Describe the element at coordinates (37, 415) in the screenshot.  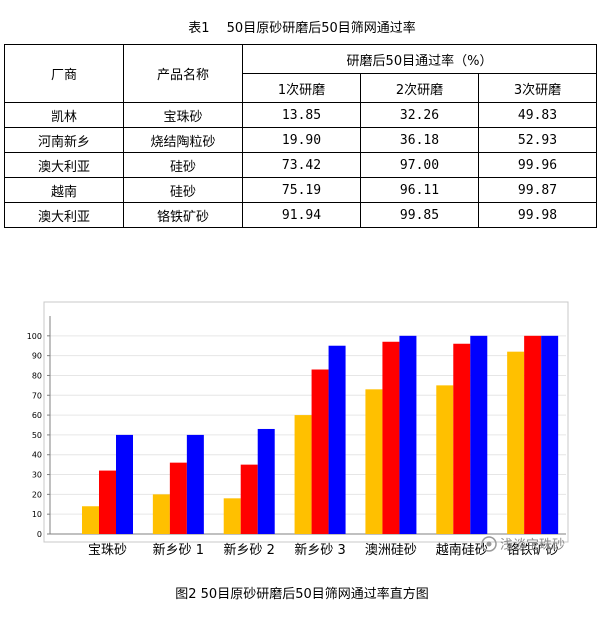
I see `y-tick-label: 60` at that location.